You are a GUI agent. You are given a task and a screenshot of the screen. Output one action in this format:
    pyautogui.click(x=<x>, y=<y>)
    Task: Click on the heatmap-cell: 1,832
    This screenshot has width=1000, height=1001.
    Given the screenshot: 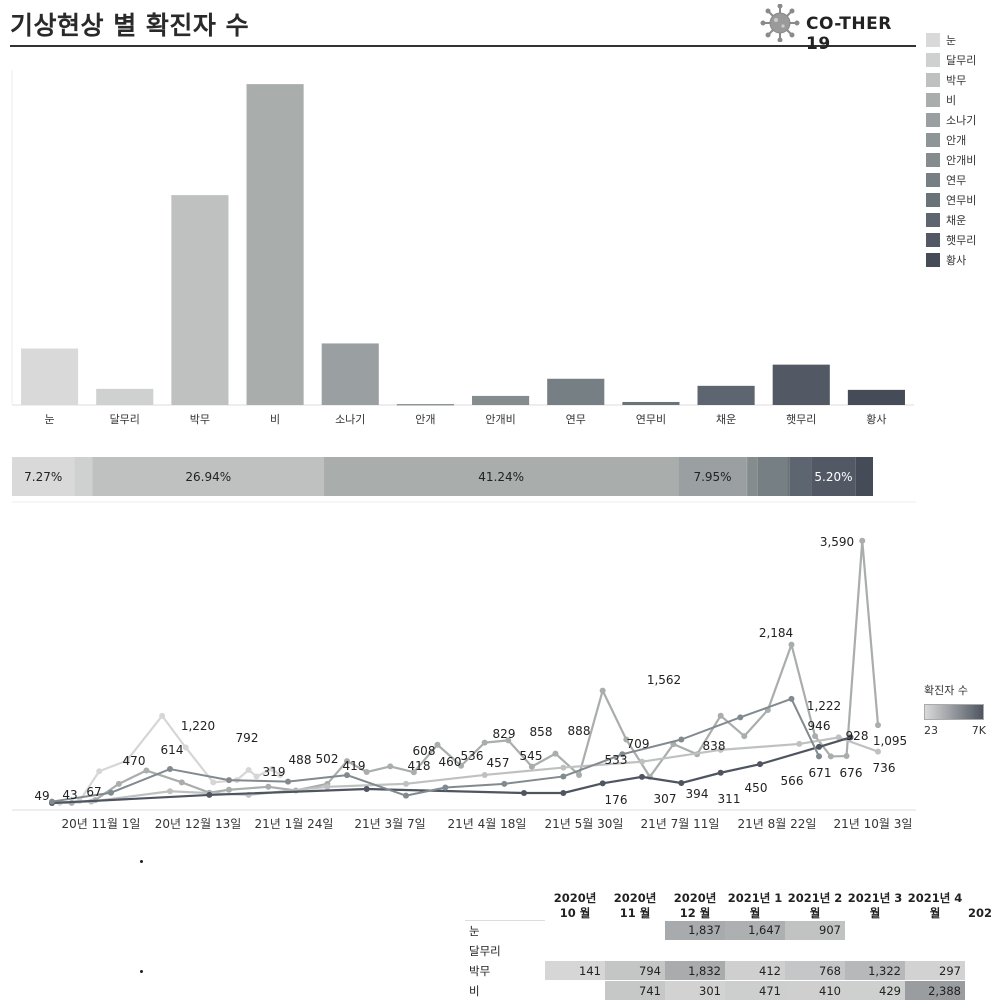 What is the action you would take?
    pyautogui.click(x=695, y=970)
    